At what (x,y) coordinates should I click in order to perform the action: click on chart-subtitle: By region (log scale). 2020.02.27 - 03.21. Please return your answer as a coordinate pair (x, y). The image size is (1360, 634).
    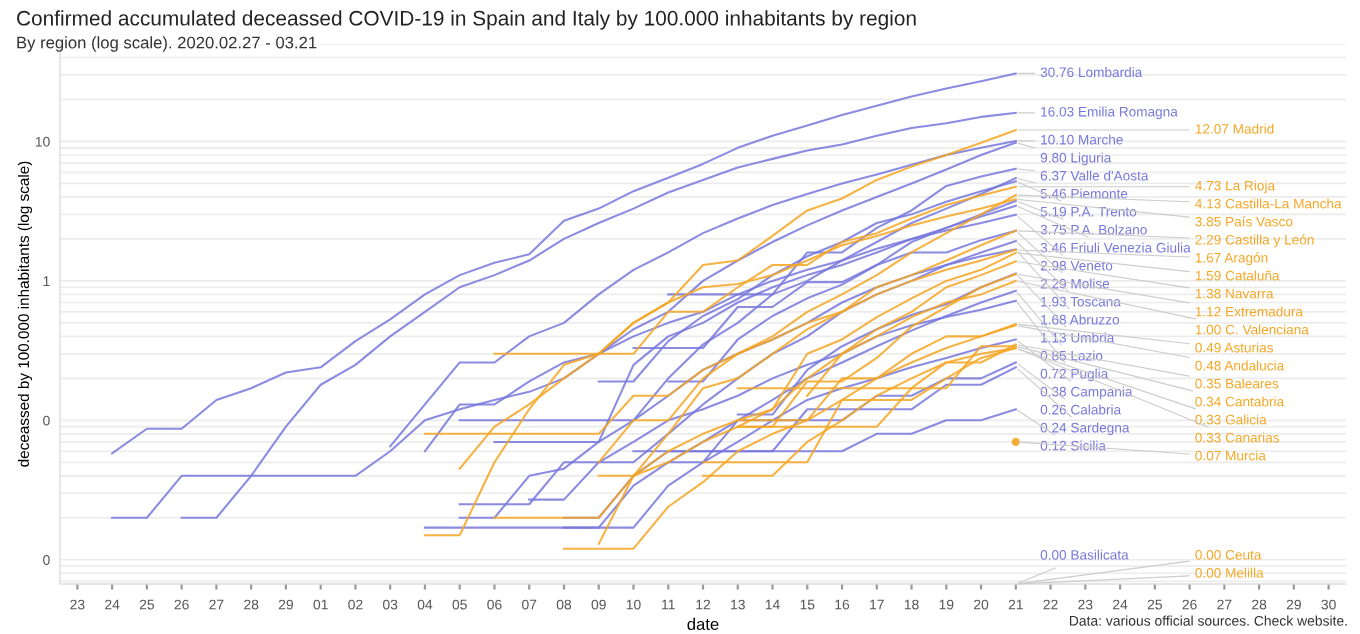
    Looking at the image, I should click on (167, 44).